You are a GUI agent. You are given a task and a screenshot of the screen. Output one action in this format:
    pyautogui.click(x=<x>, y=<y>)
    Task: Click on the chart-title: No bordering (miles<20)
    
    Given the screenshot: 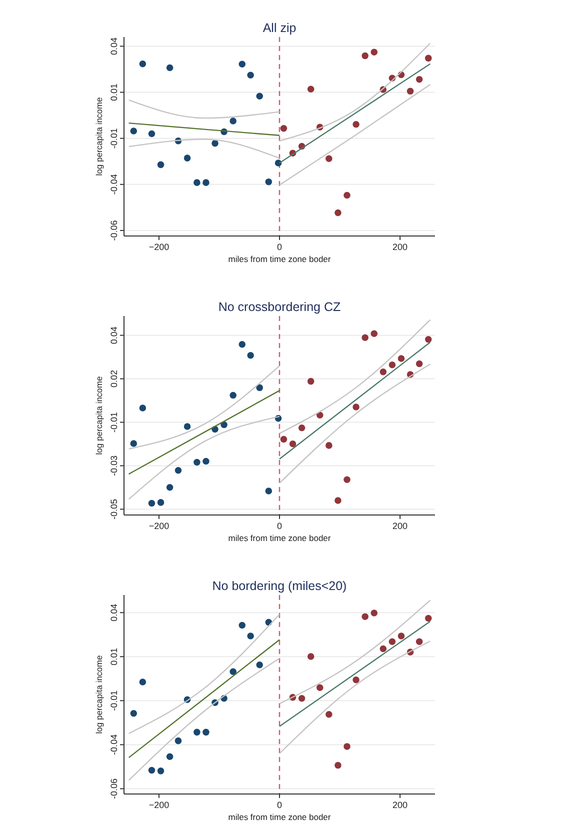 What is the action you would take?
    pyautogui.click(x=279, y=586)
    